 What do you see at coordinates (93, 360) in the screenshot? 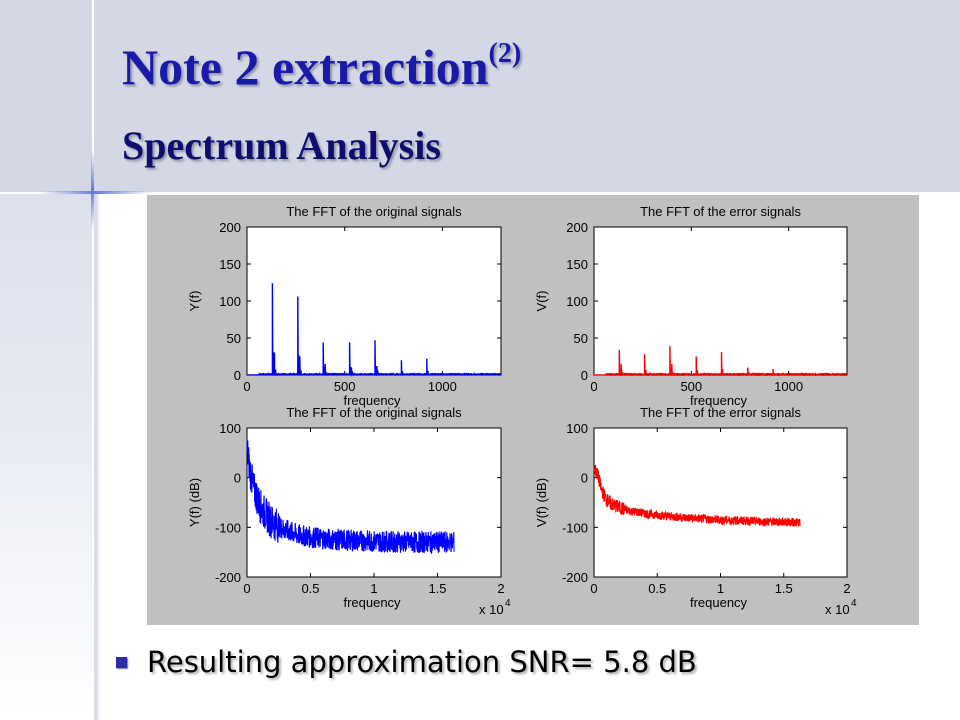
I see `vertical-divider` at bounding box center [93, 360].